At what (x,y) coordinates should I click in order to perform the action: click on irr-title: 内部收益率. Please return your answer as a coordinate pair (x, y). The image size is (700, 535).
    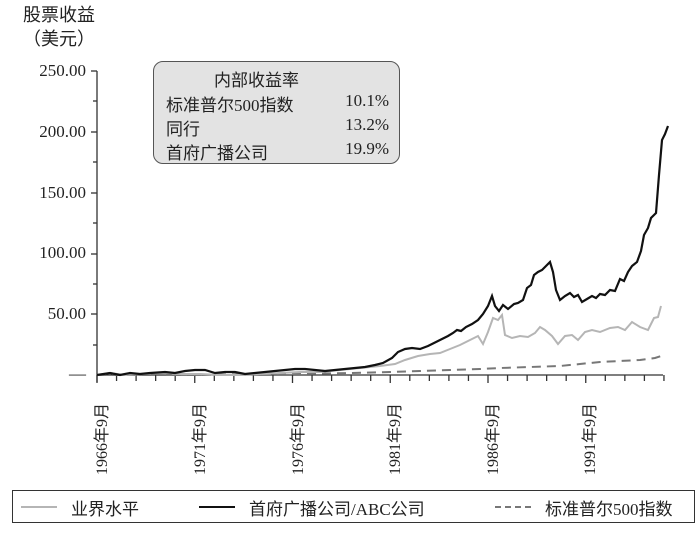
    Looking at the image, I should click on (256, 80).